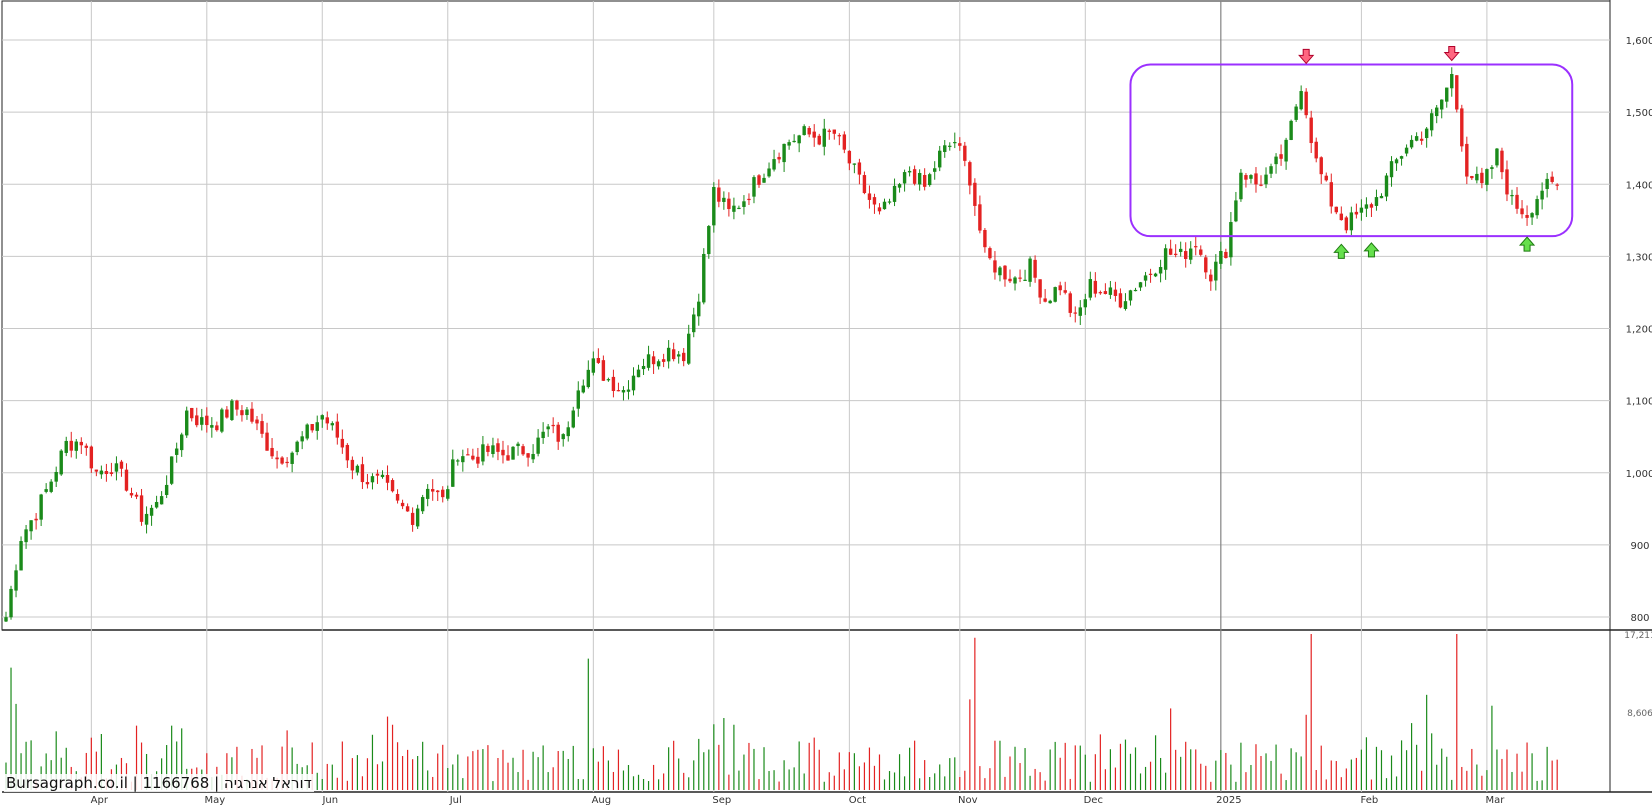  What do you see at coordinates (1228, 800) in the screenshot?
I see `month-label: 2025` at bounding box center [1228, 800].